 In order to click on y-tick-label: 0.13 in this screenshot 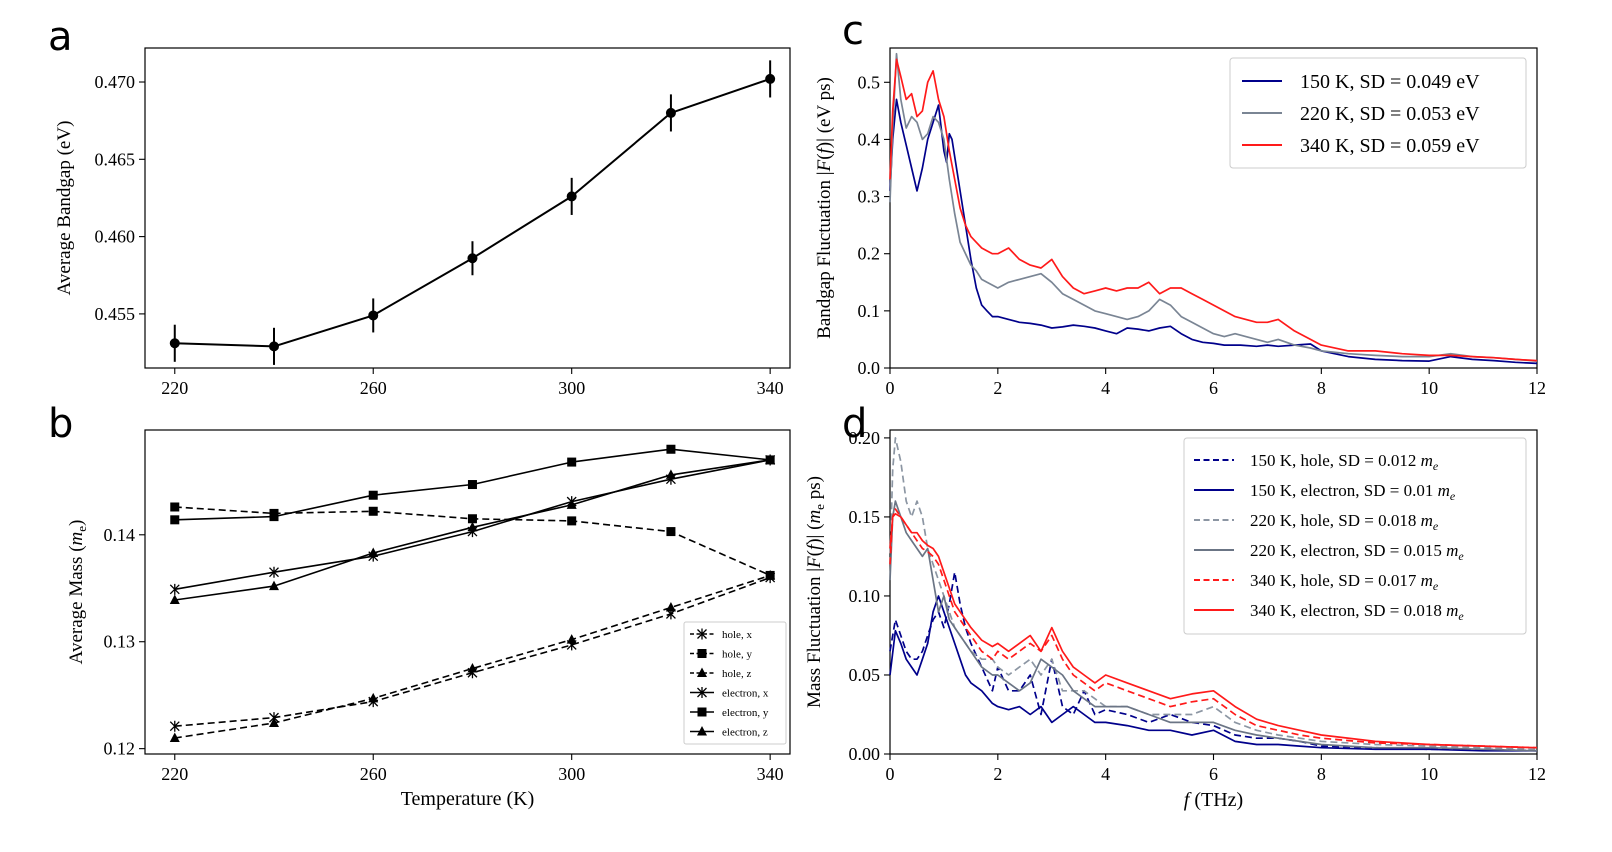, I will do `click(120, 642)`.